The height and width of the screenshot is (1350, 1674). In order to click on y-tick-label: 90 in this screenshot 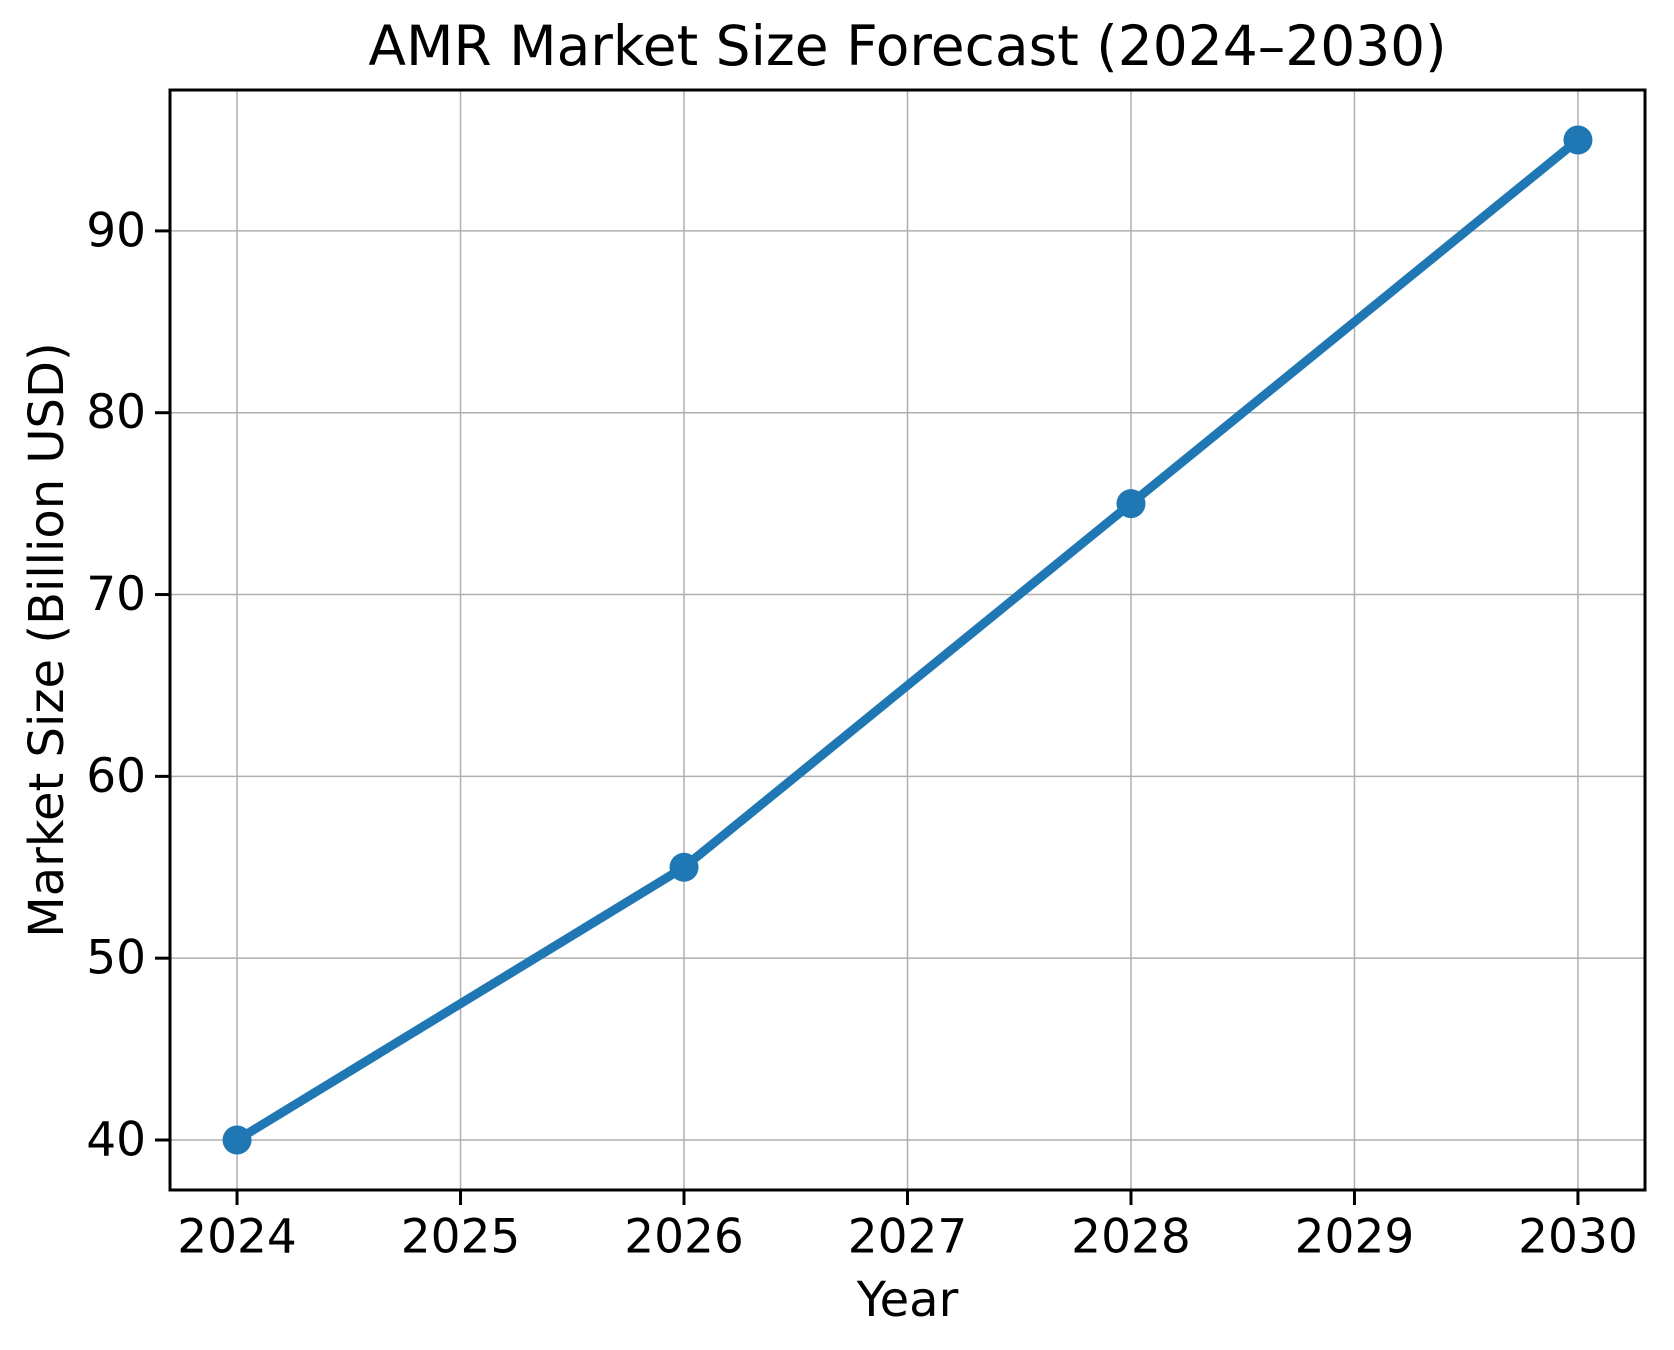, I will do `click(116, 230)`.